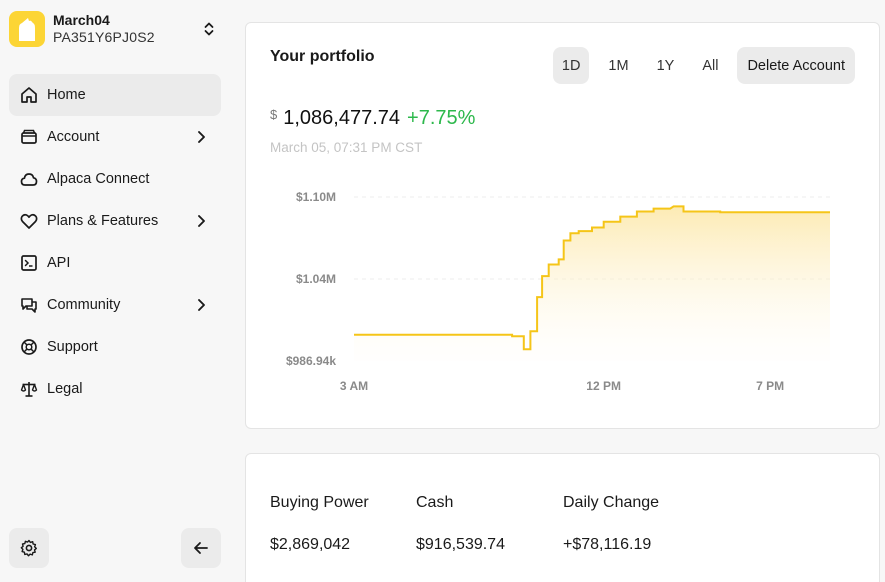 Image resolution: width=885 pixels, height=582 pixels. I want to click on delete-account-button: Delete Account, so click(796, 65).